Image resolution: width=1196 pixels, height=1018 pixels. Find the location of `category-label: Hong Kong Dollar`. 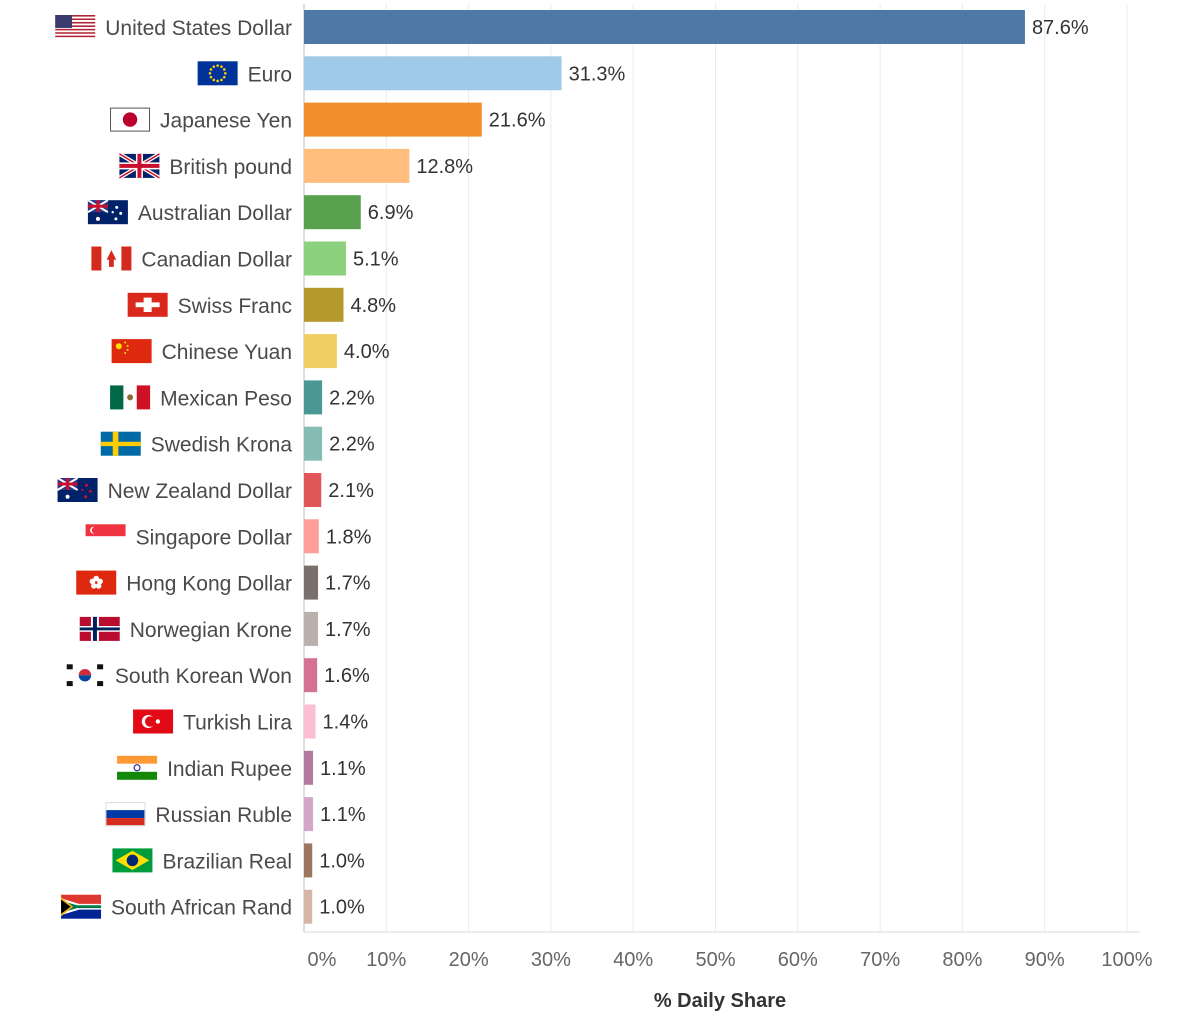

category-label: Hong Kong Dollar is located at coordinates (209, 584).